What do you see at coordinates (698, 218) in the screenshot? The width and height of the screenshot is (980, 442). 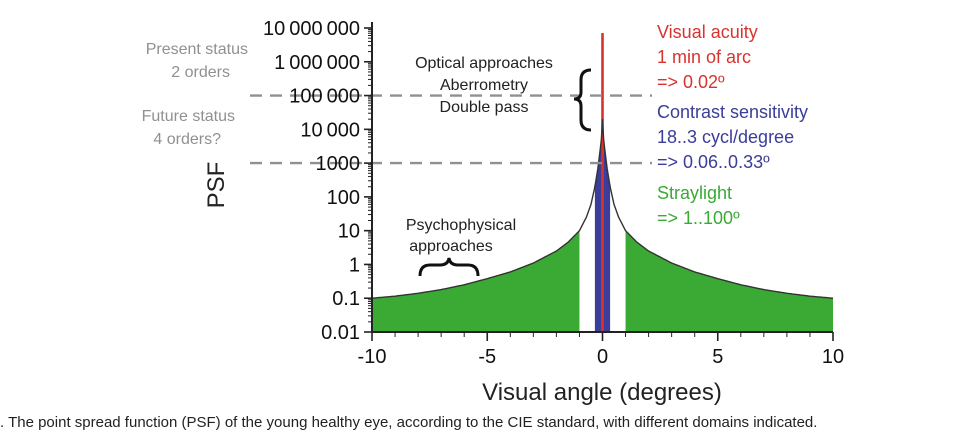 I see `straylight-range: => 1..100º` at bounding box center [698, 218].